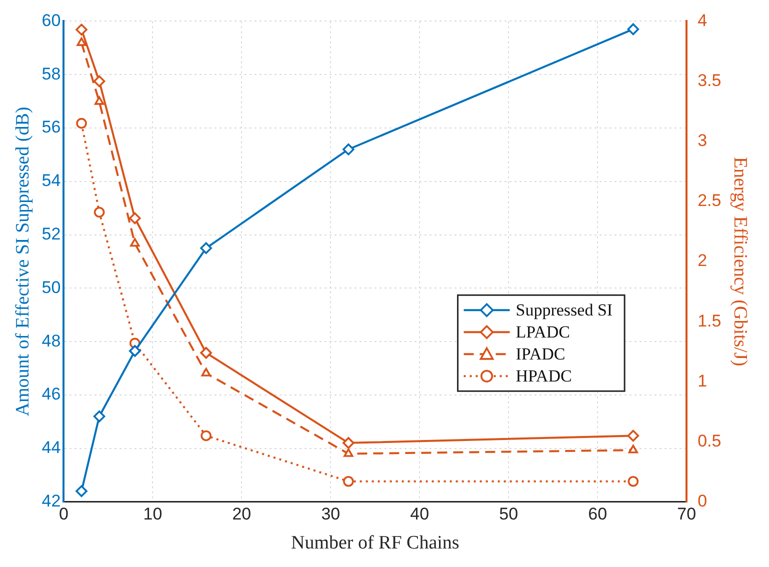 This screenshot has height=567, width=769. What do you see at coordinates (686, 514) in the screenshot?
I see `x-tick-label: 70` at bounding box center [686, 514].